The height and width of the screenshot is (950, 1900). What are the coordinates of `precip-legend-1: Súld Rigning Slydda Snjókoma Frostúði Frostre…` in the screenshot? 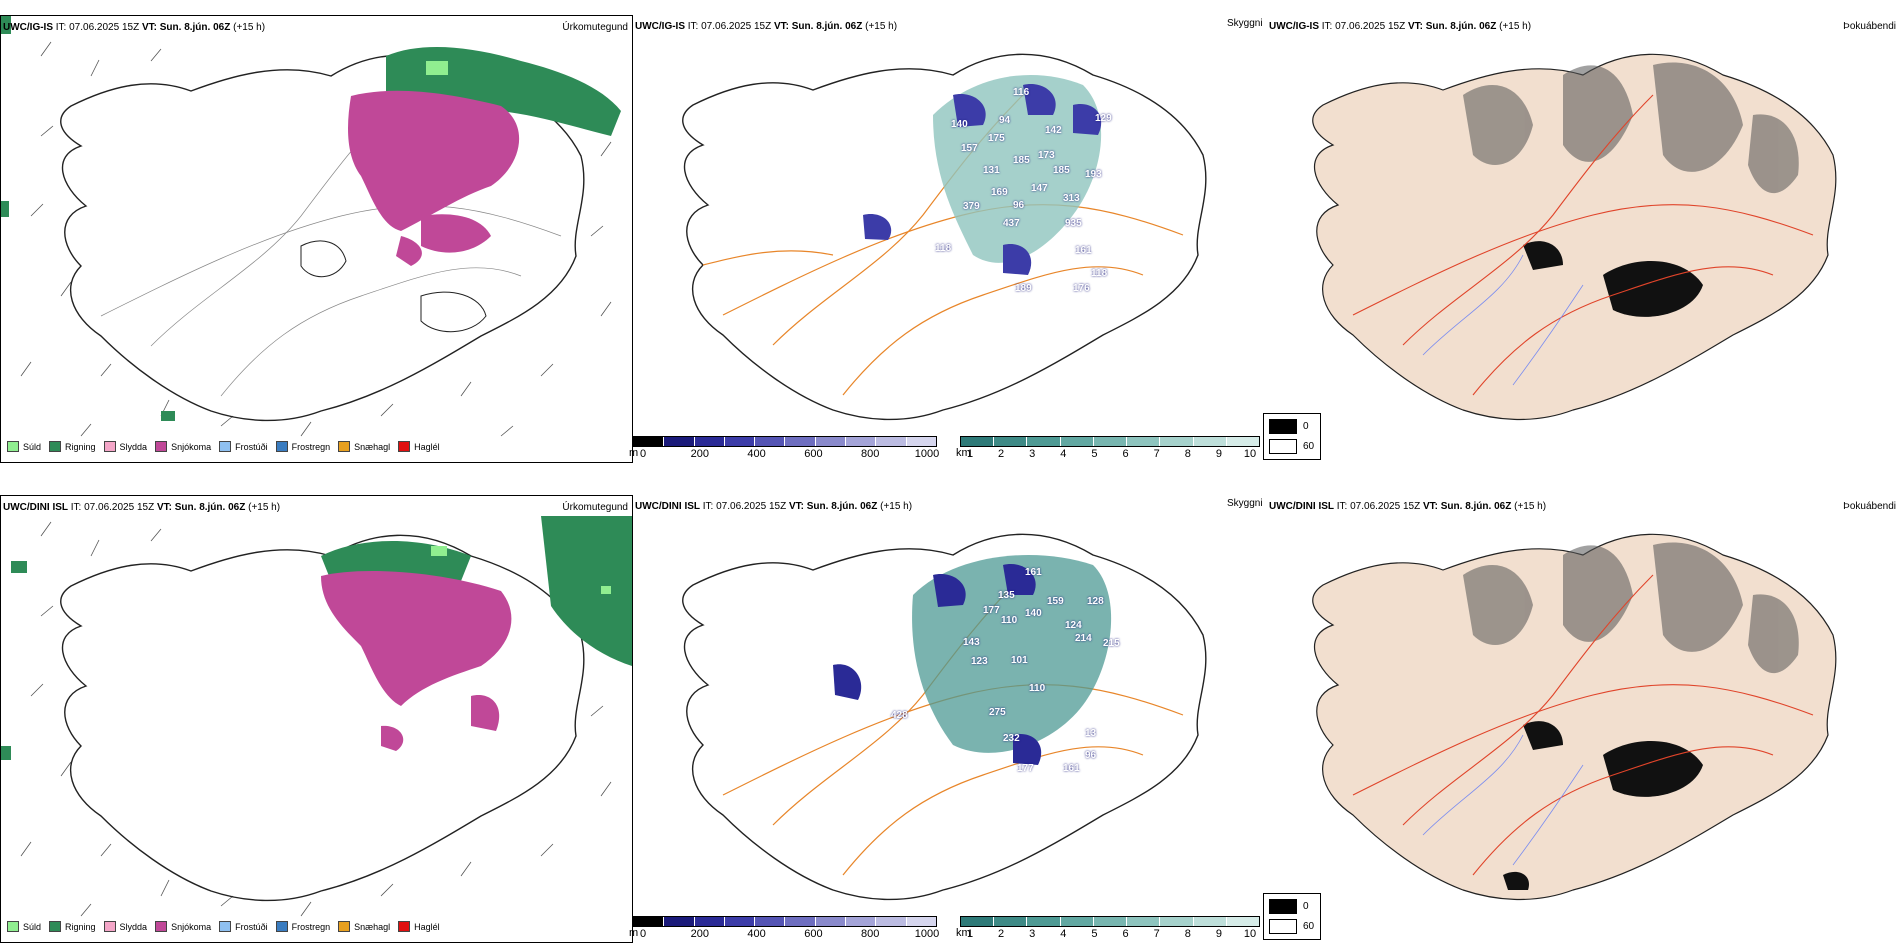 It's located at (223, 446).